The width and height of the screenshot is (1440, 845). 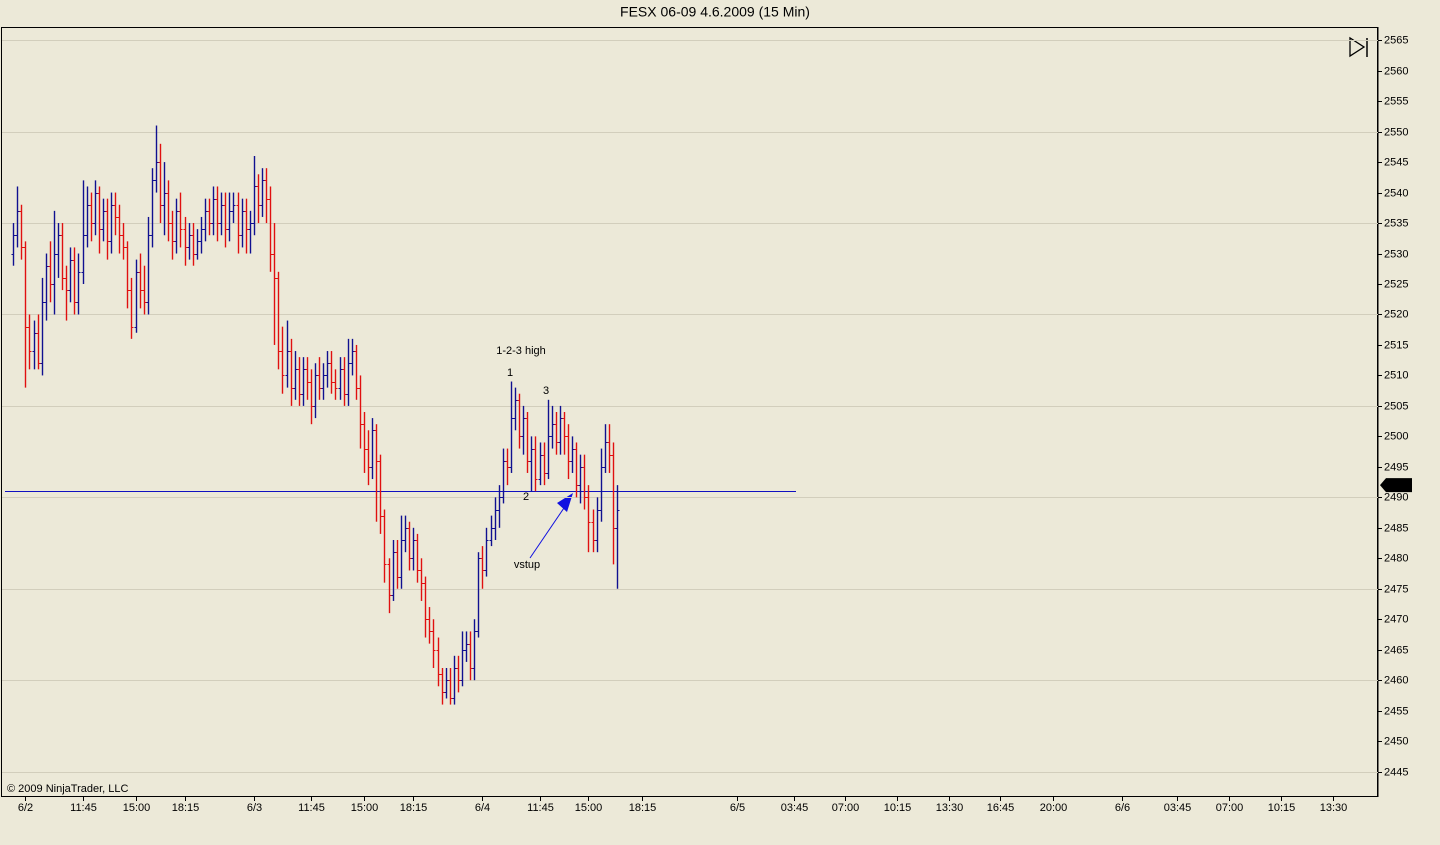 I want to click on x-tick-label: 16:45, so click(x=1001, y=808).